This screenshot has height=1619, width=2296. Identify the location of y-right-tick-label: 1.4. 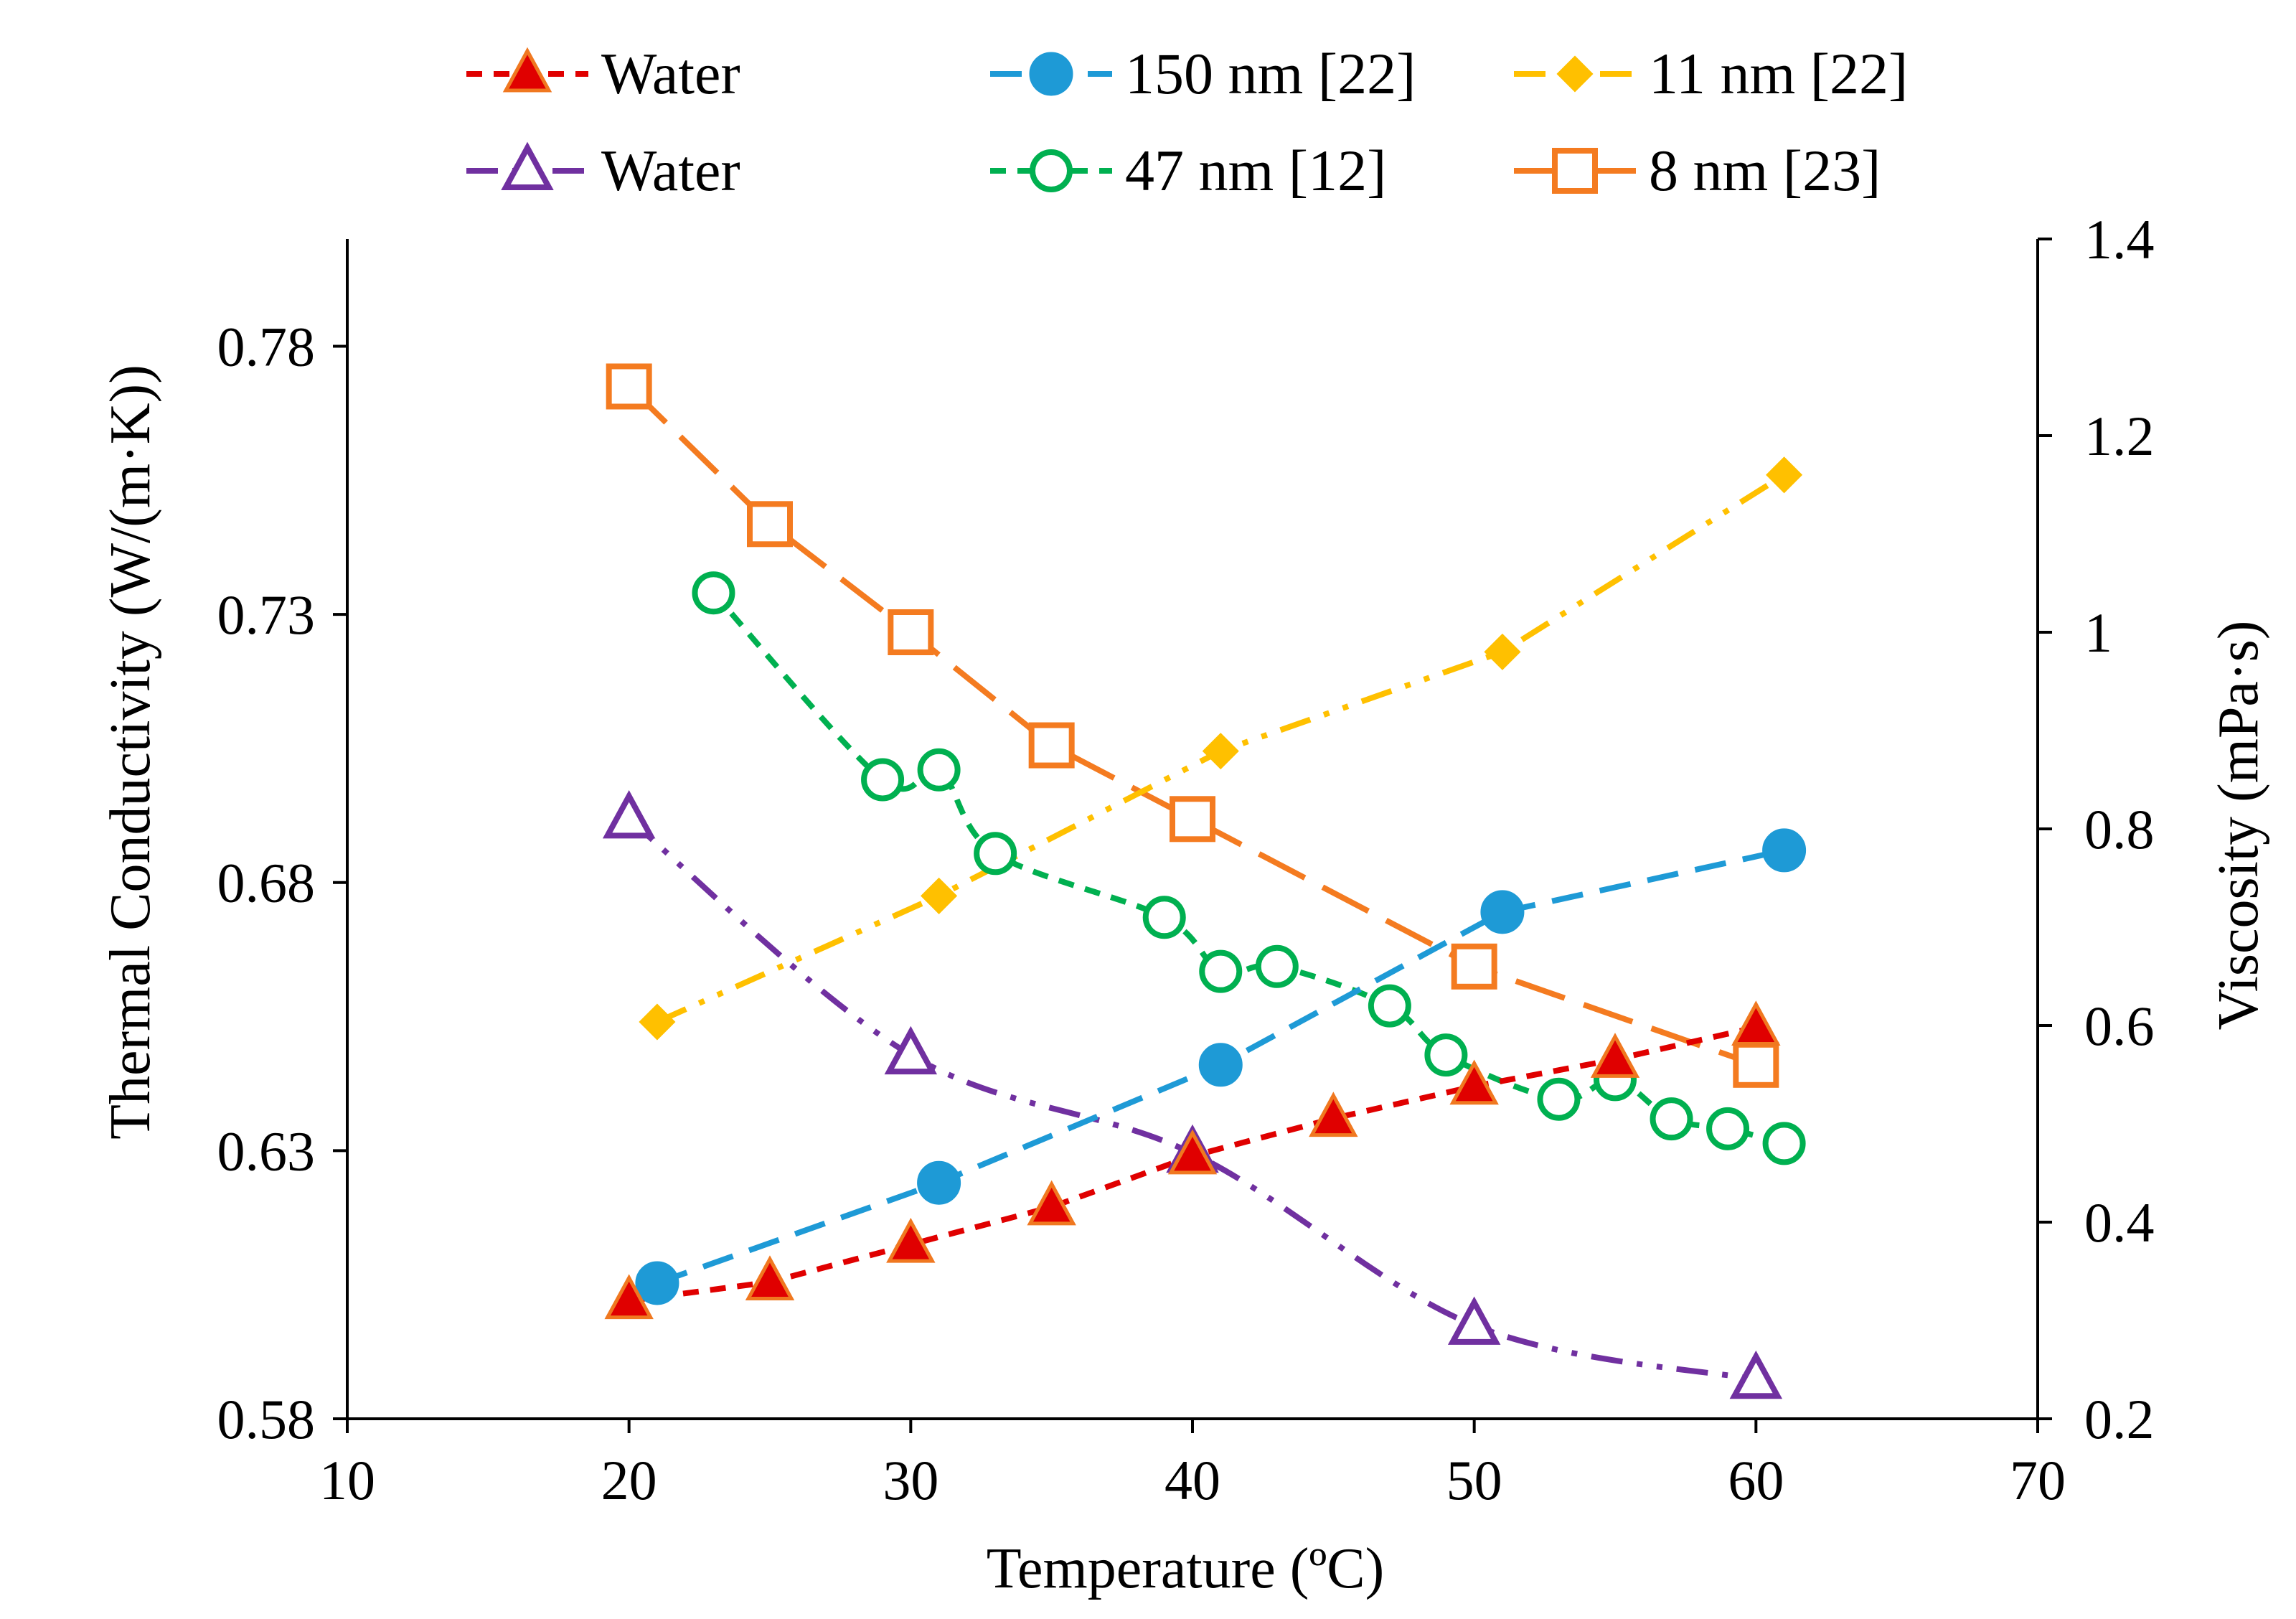
(2120, 239).